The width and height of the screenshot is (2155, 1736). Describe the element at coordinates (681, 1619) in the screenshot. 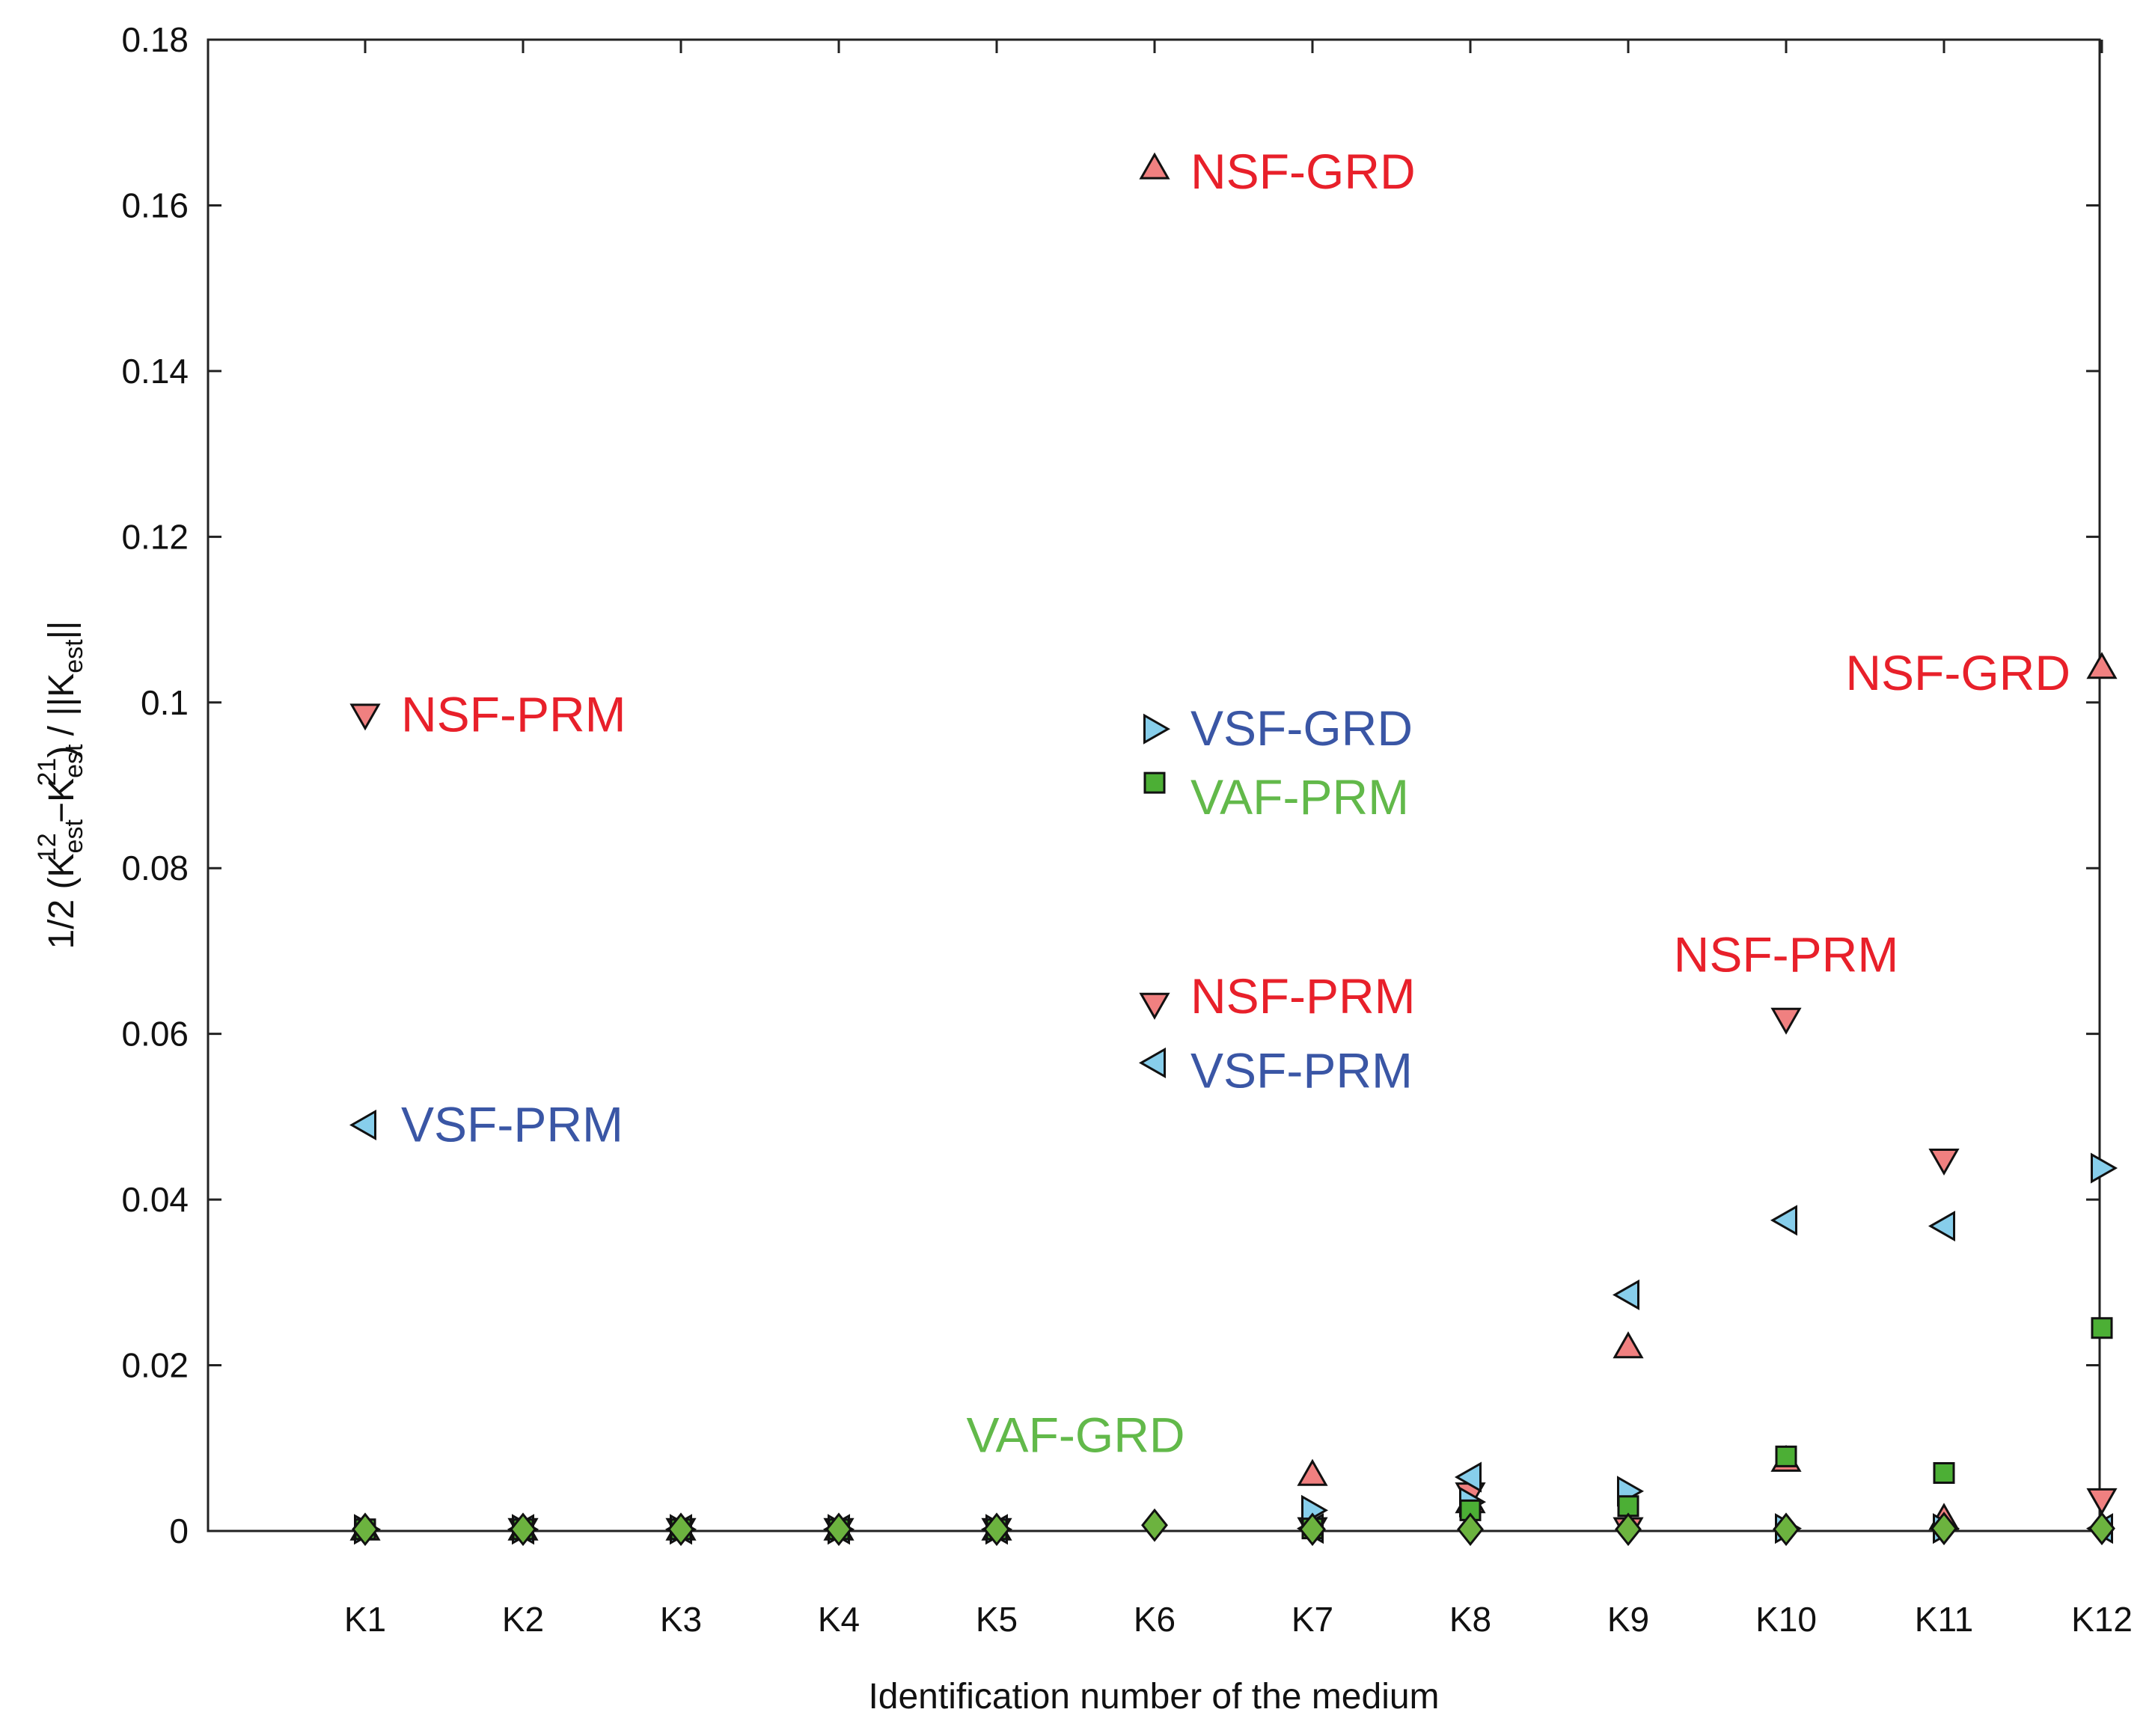

I see `x-tick-label: K3` at that location.